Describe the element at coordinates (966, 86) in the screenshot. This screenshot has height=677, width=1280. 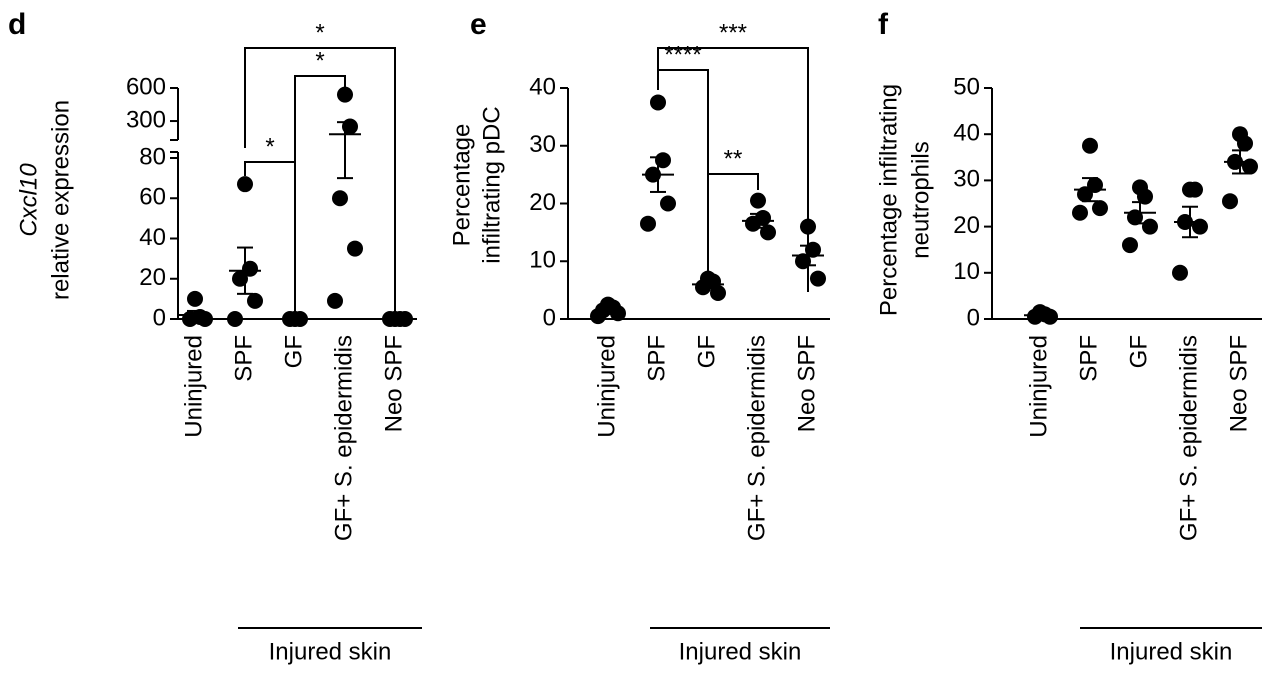
I see `y-tick-label: 50` at that location.